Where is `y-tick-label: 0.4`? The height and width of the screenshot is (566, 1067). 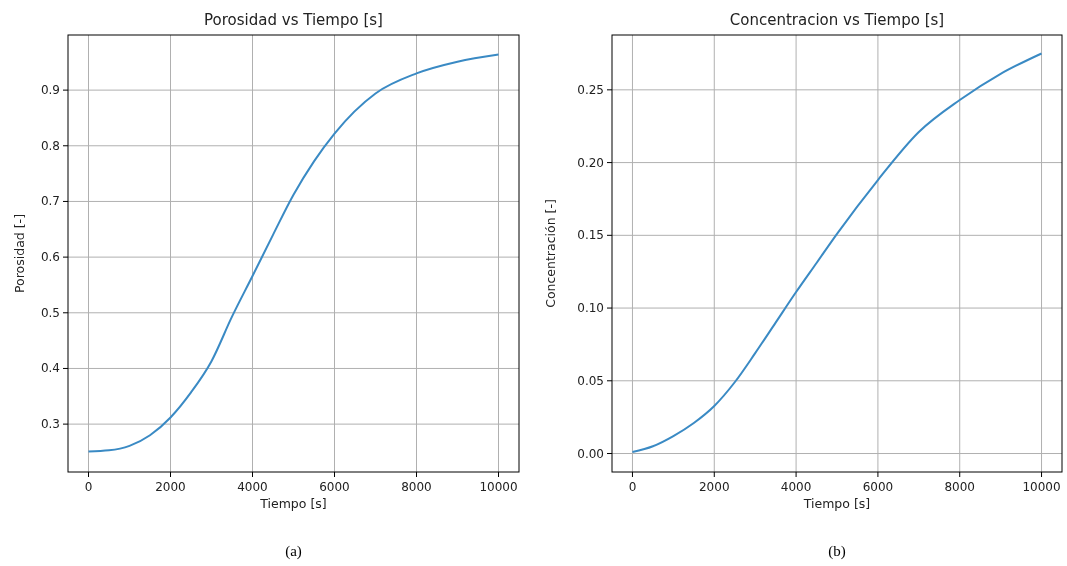 y-tick-label: 0.4 is located at coordinates (50, 368).